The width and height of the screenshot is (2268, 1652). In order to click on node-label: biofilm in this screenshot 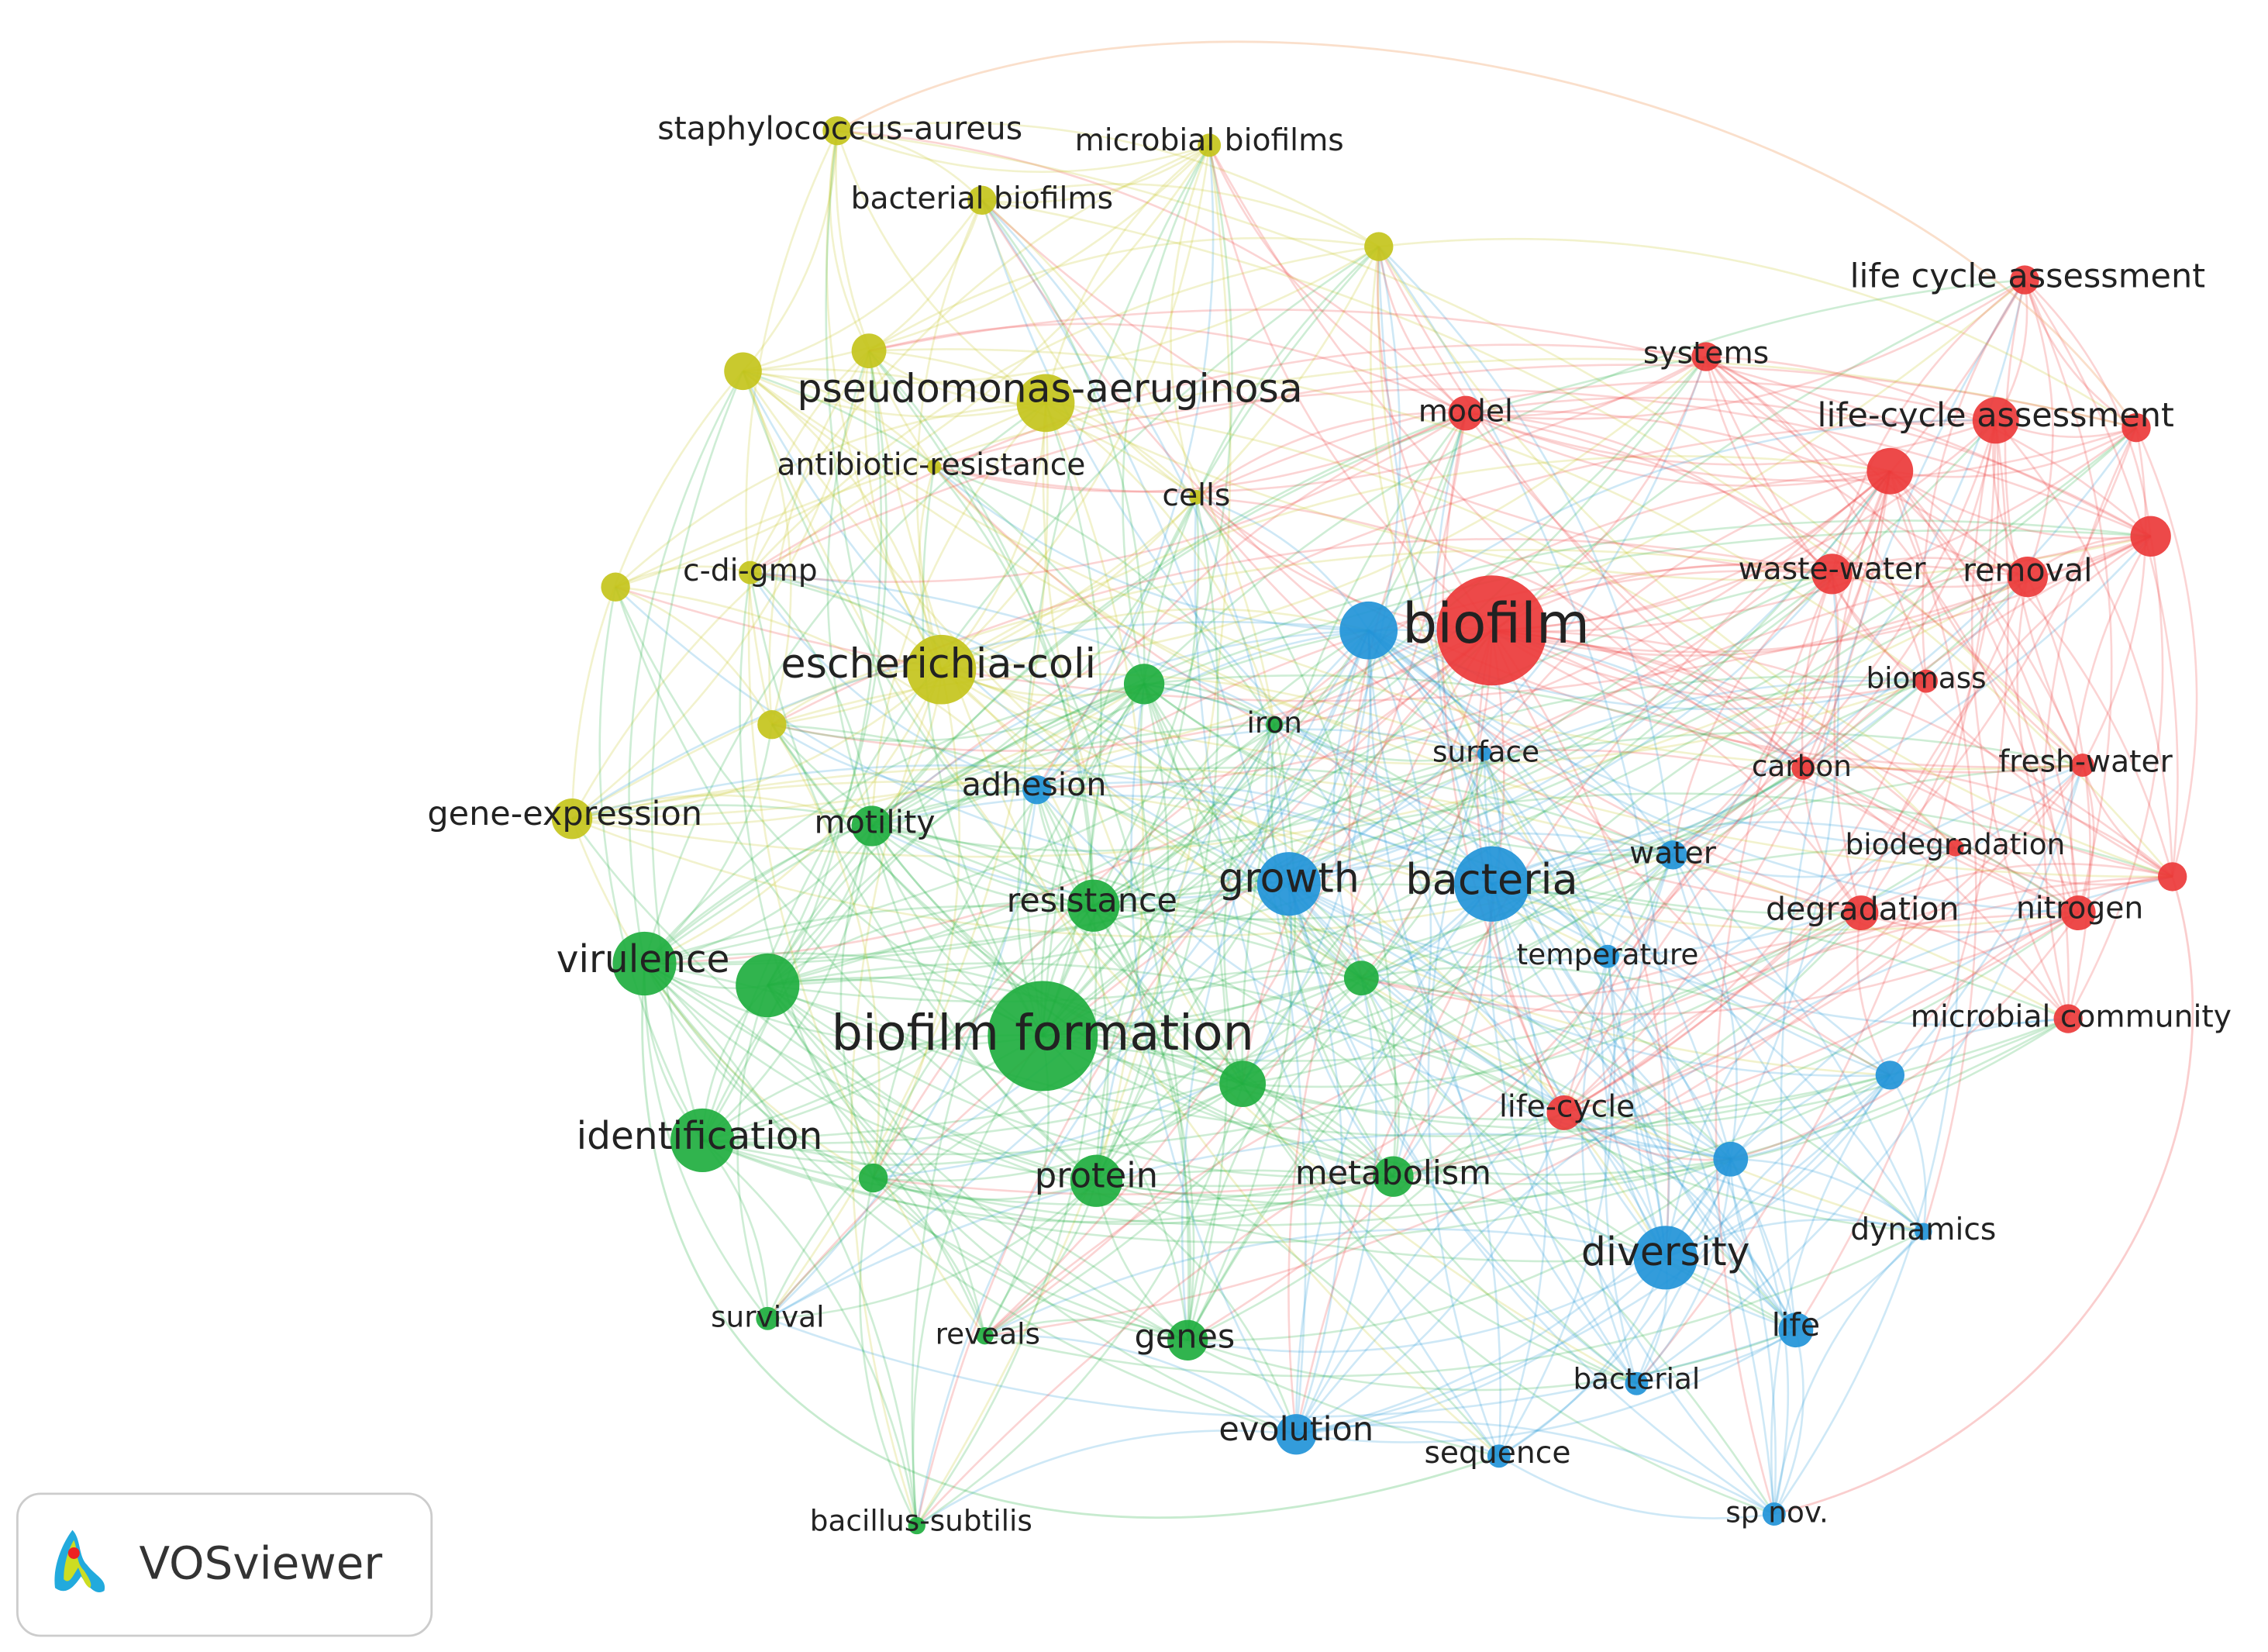, I will do `click(1496, 623)`.